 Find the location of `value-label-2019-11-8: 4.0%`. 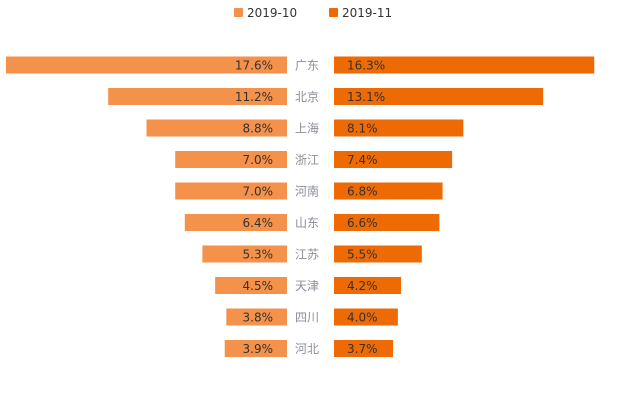

value-label-2019-11-8: 4.0% is located at coordinates (362, 318).